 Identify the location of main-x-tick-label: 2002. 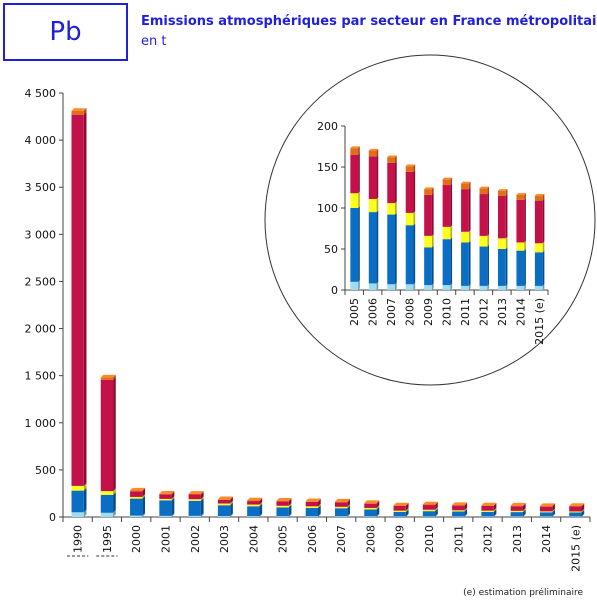
(195, 539).